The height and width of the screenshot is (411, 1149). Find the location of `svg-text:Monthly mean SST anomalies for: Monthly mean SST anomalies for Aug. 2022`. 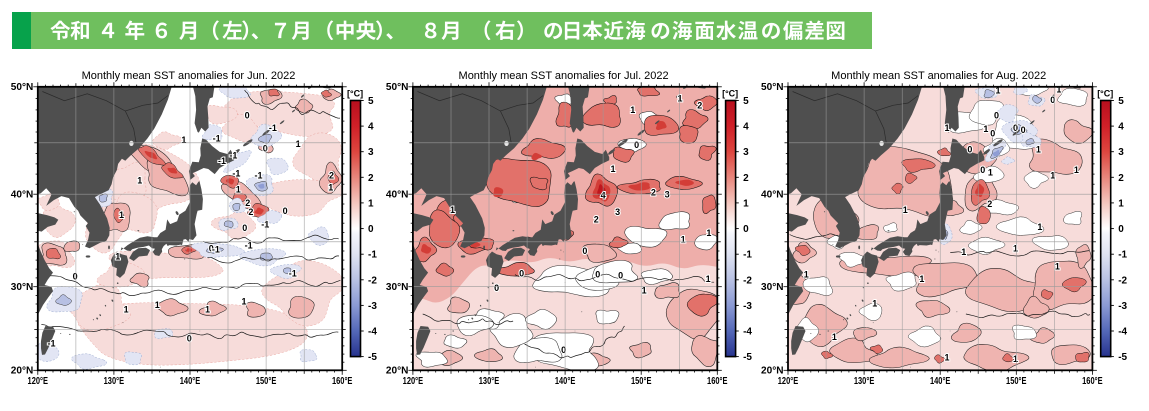

svg-text:Monthly mean SST anomalies for: Monthly mean SST anomalies for Aug. 2022 is located at coordinates (938, 76).